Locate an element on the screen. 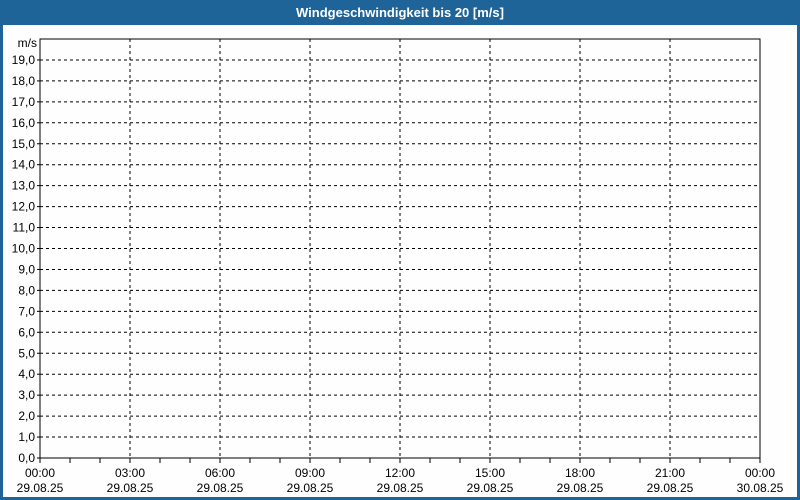 This screenshot has width=800, height=500. y-tick-label: 0,0 is located at coordinates (26, 458).